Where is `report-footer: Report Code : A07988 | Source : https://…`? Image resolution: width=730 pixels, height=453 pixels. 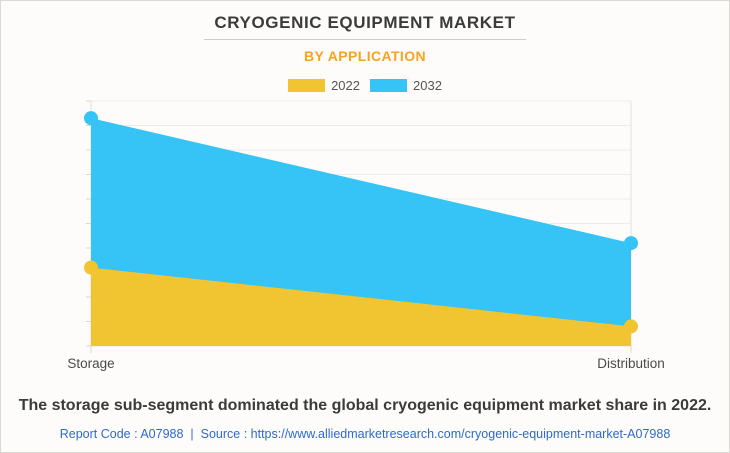
report-footer: Report Code : A07988 | Source : https://… is located at coordinates (365, 434).